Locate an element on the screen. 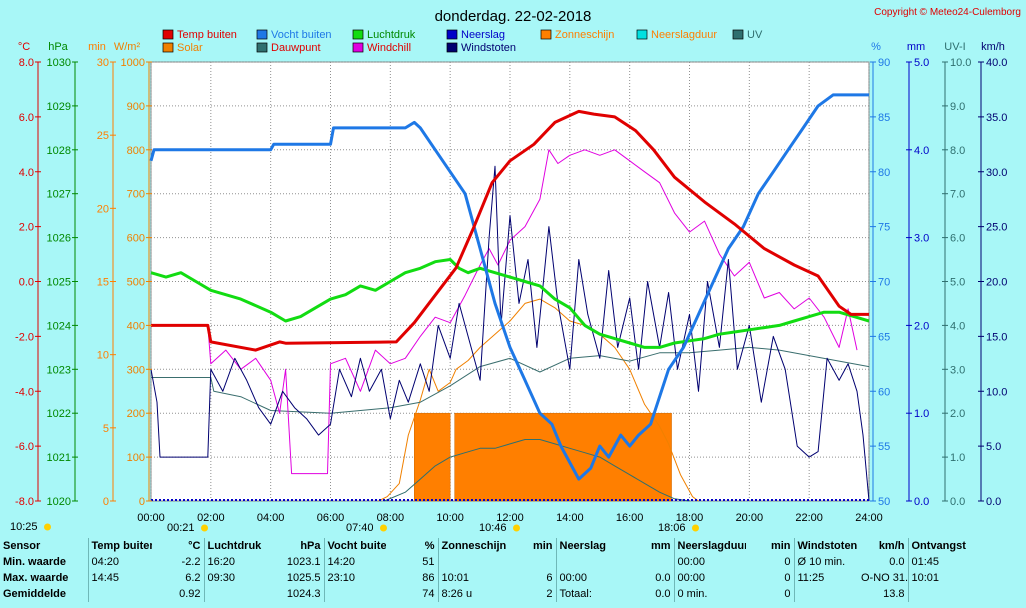 The height and width of the screenshot is (608, 1026). series-line-solar is located at coordinates (538, 400).